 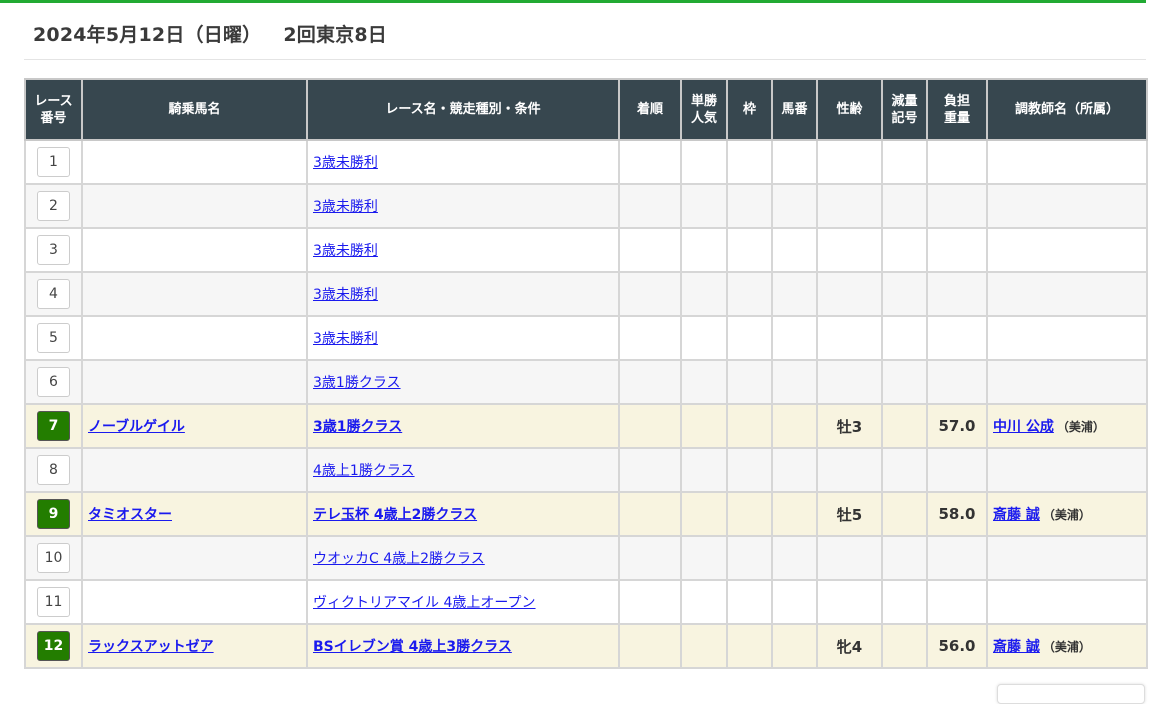 I want to click on horse-name-cell: ラックスアットゼア, so click(x=194, y=646).